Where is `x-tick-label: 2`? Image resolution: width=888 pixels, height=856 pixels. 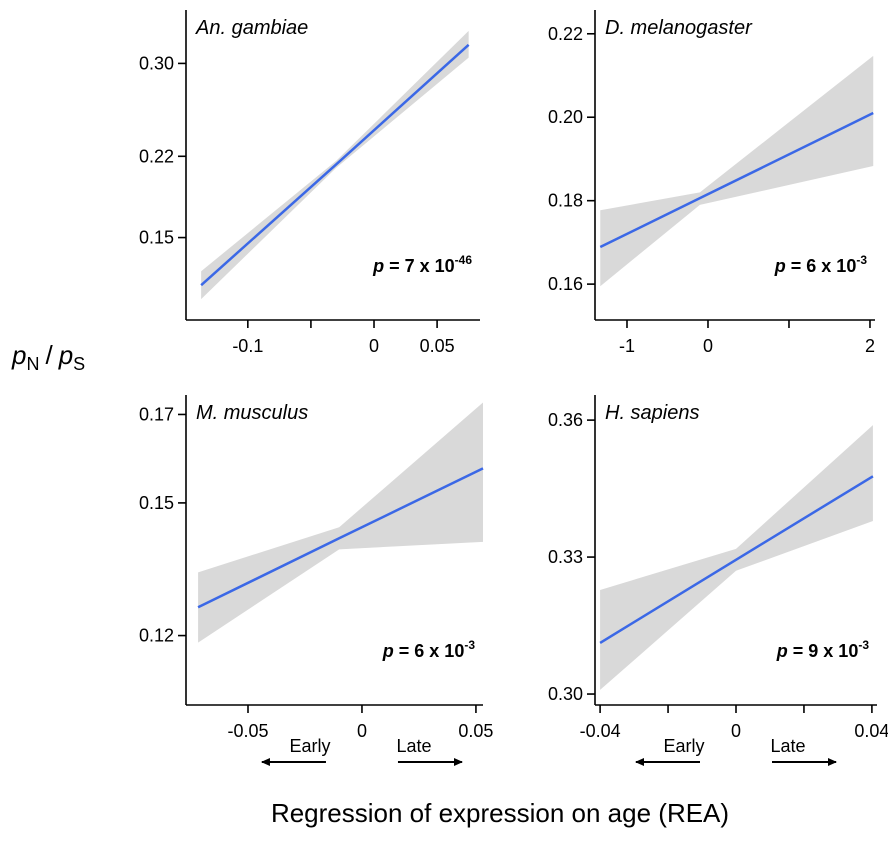
x-tick-label: 2 is located at coordinates (870, 346).